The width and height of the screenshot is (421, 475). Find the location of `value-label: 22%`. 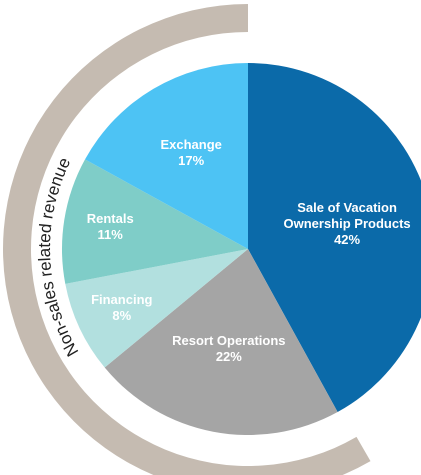

value-label: 22% is located at coordinates (228, 357).